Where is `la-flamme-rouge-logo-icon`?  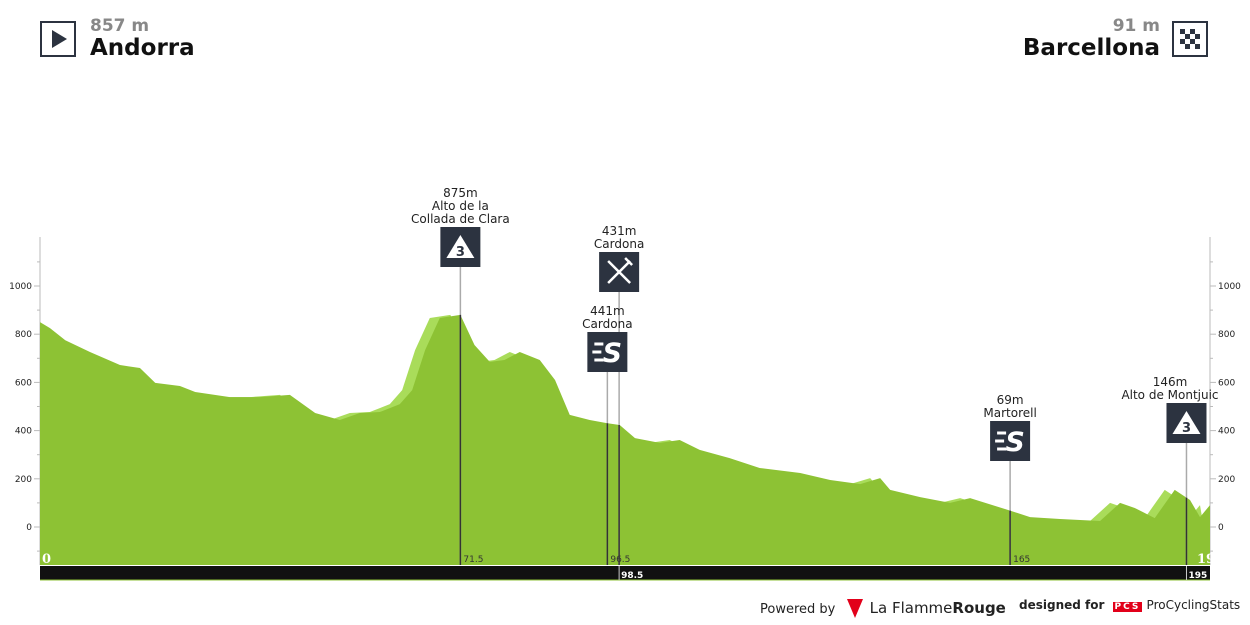 la-flamme-rouge-logo-icon is located at coordinates (854, 608).